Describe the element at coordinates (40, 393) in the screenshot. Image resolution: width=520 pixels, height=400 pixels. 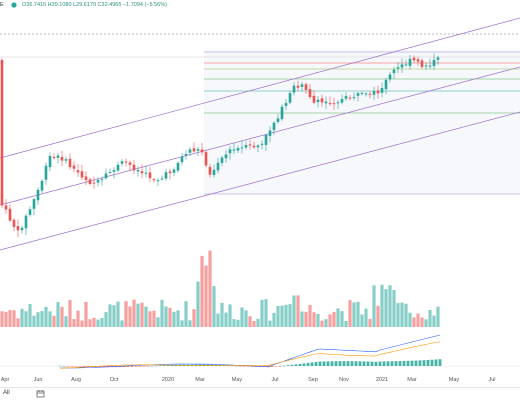
I see `calendar-icon` at that location.